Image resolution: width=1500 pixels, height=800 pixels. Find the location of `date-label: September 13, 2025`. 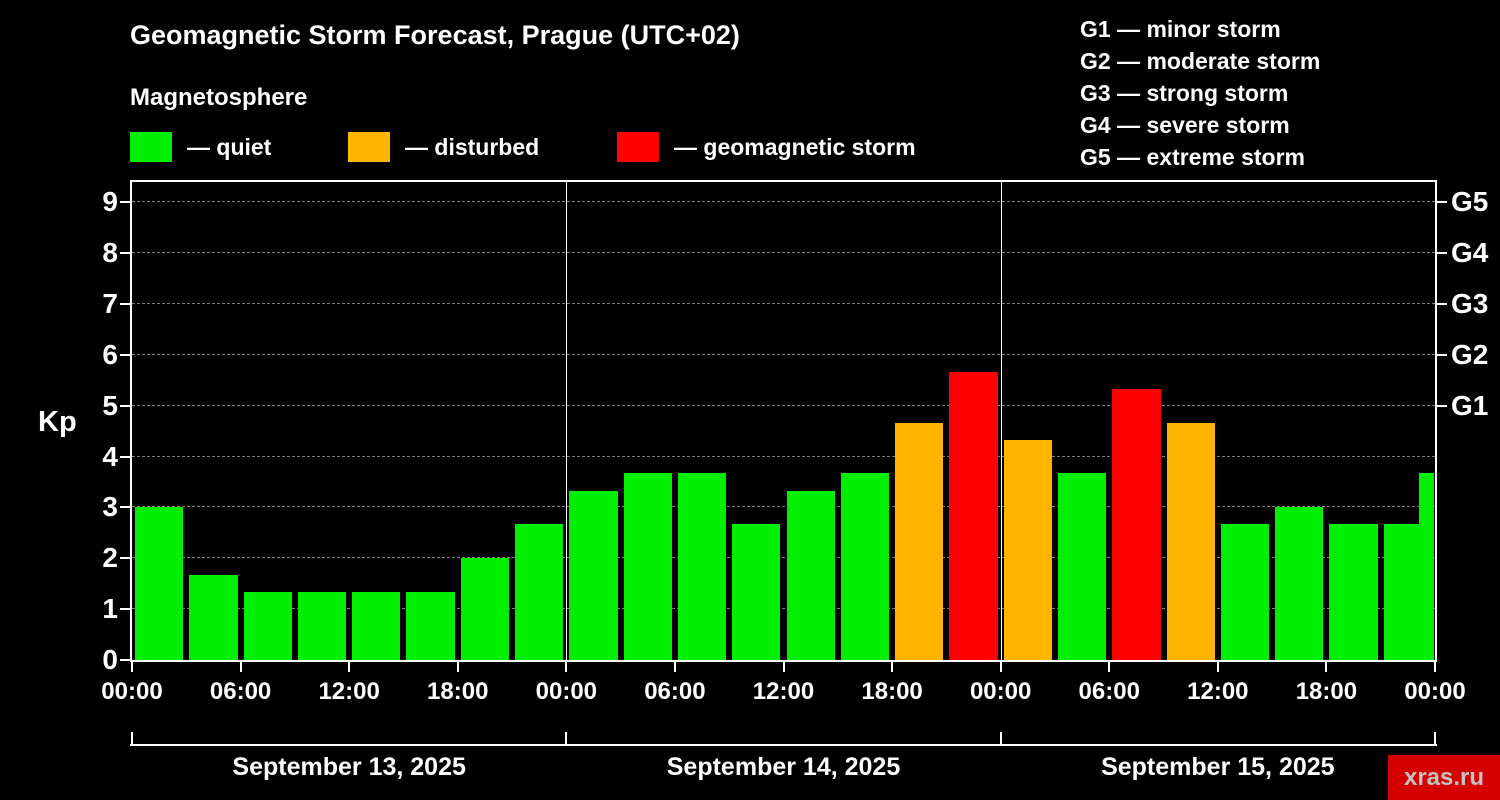

date-label: September 13, 2025 is located at coordinates (349, 767).